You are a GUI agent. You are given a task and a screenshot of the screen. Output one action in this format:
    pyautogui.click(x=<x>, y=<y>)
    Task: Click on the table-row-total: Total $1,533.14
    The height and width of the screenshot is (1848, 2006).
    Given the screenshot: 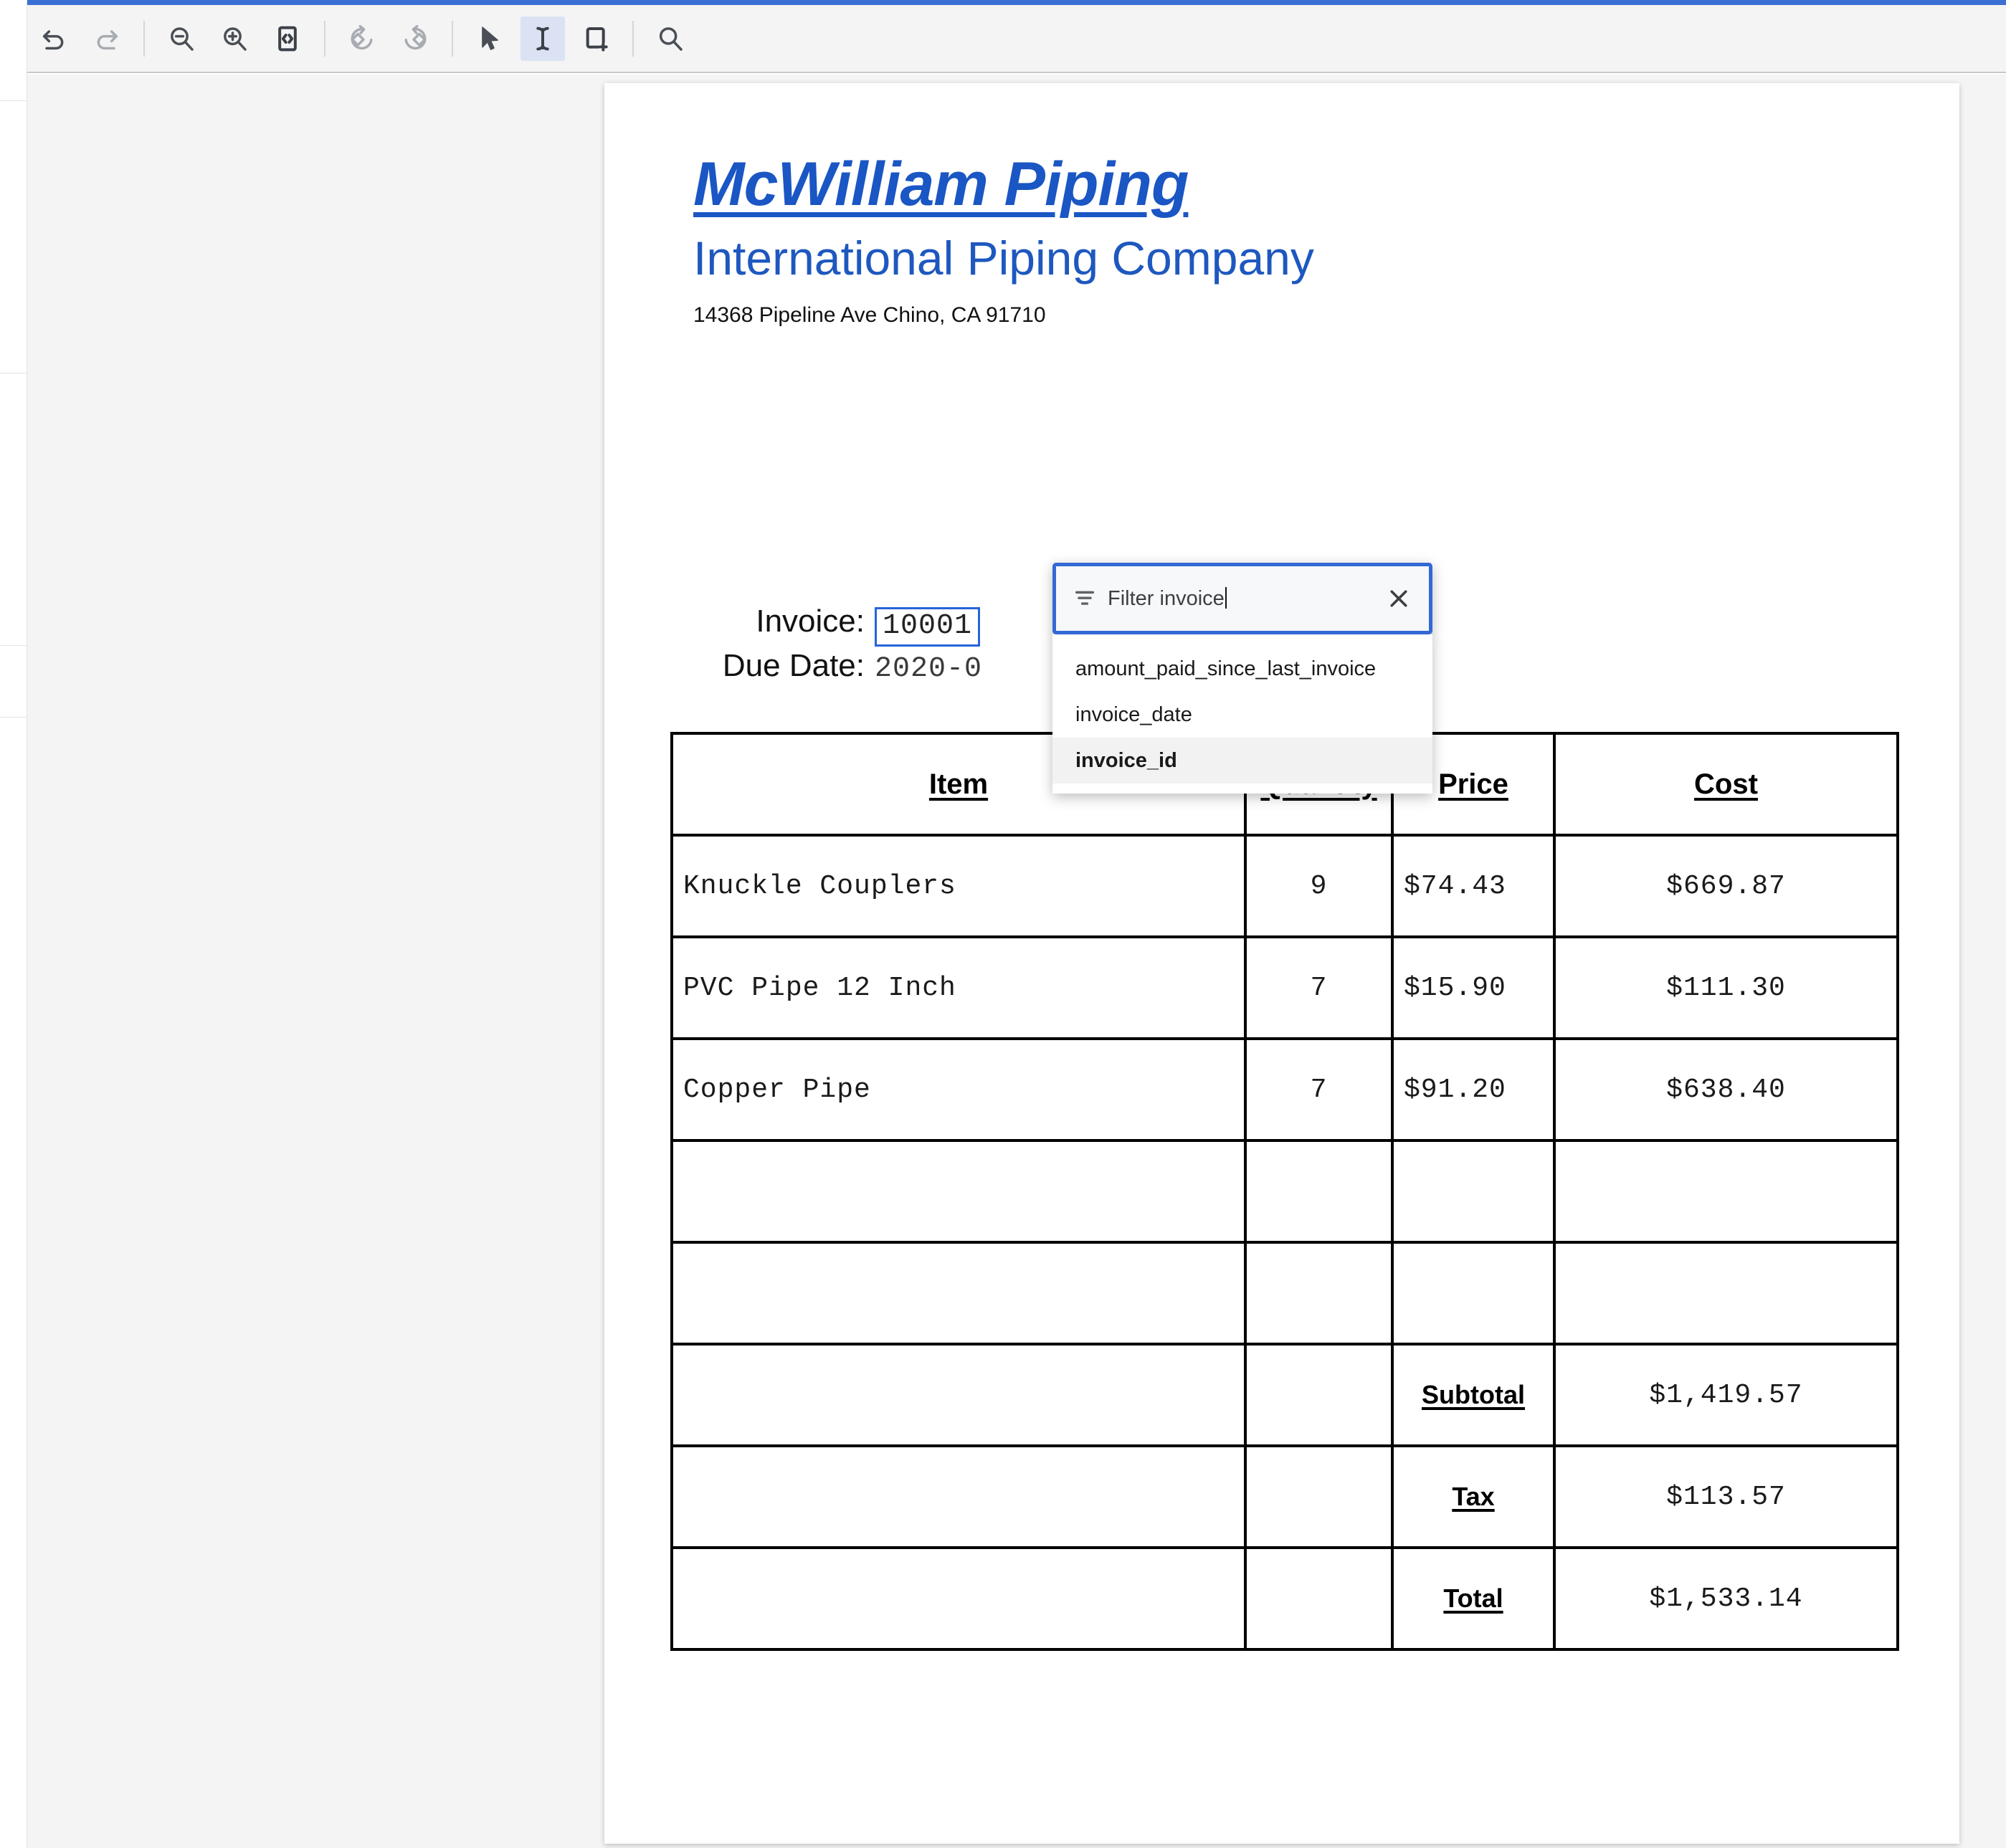 What is the action you would take?
    pyautogui.click(x=1284, y=1599)
    